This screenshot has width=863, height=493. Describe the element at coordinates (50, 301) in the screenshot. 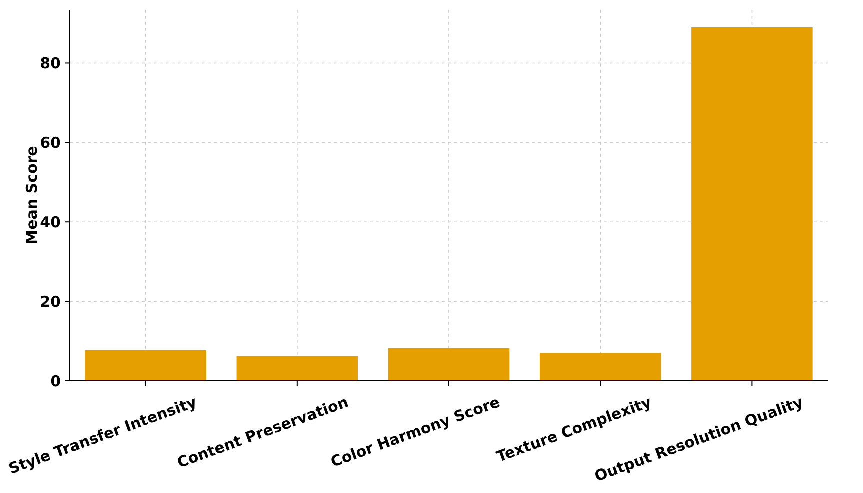

I see `y-tick-label: 20` at that location.